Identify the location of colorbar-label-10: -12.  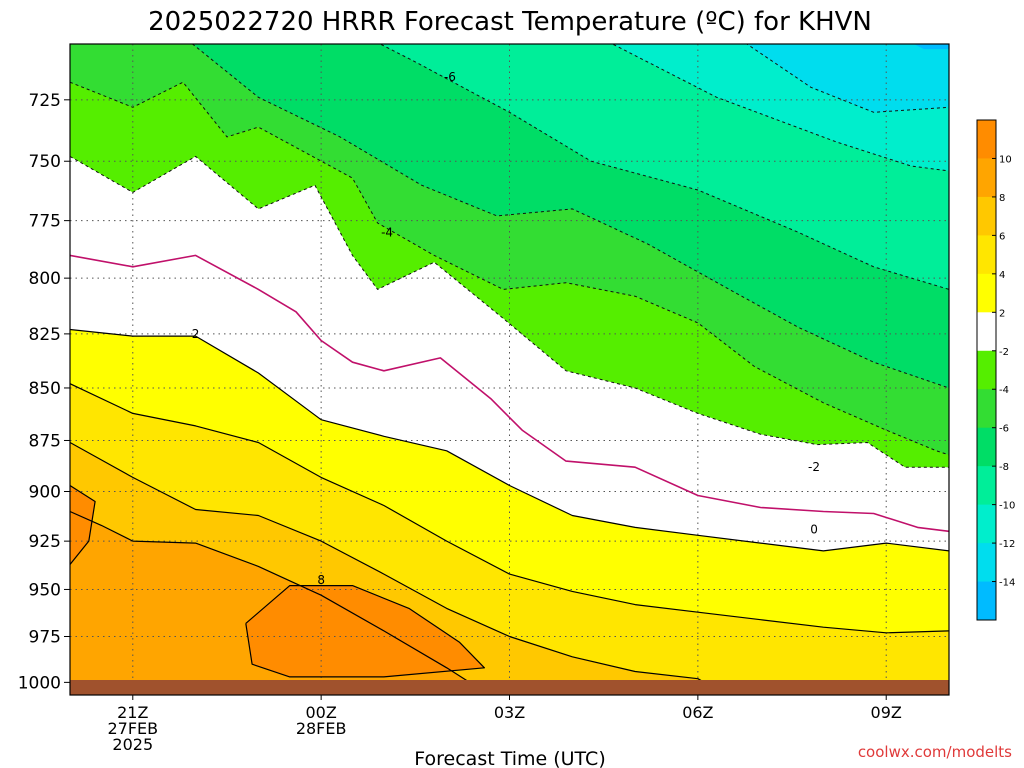
(1007, 544).